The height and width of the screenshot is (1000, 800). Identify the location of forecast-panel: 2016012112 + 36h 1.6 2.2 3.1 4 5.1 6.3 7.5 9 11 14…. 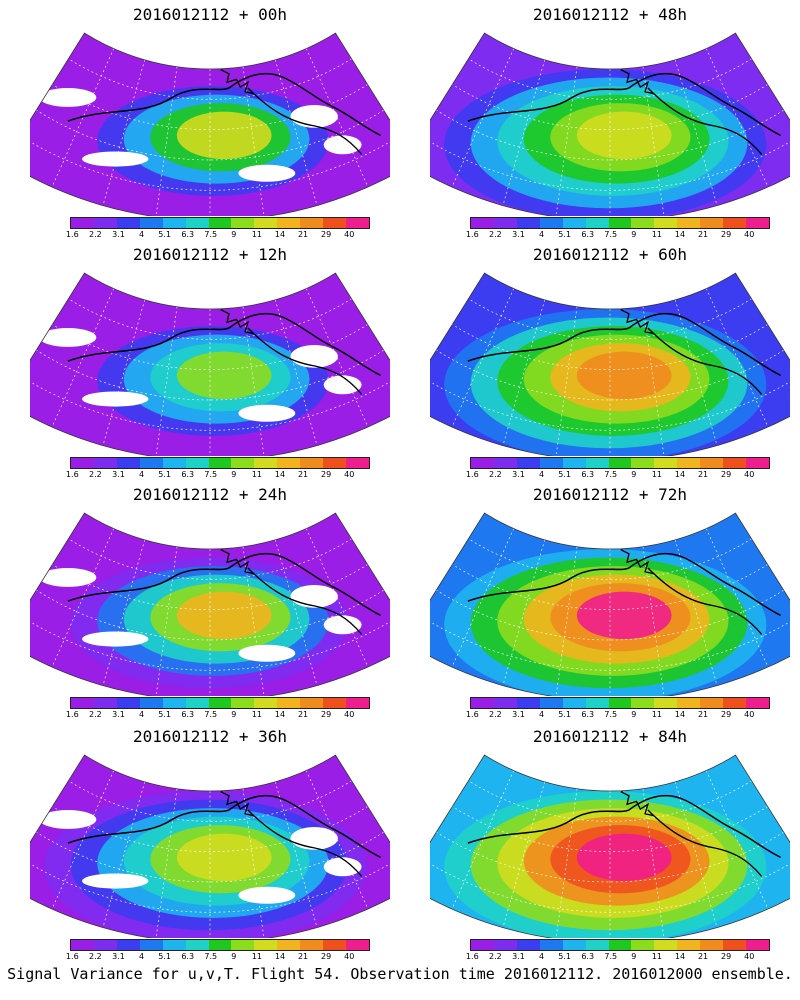
(210, 849).